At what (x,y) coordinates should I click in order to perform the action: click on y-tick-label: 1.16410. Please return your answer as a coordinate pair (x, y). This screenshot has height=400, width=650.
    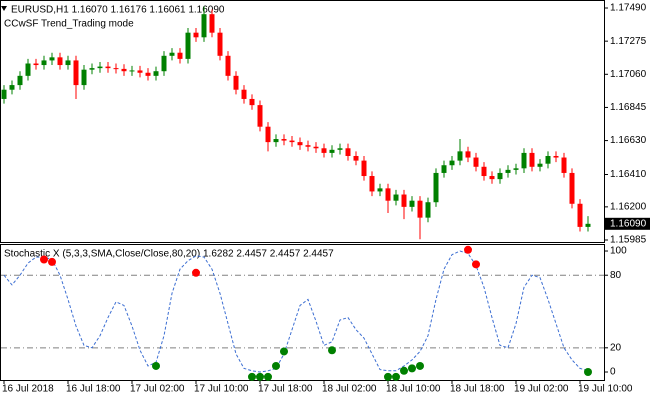
    Looking at the image, I should click on (628, 174).